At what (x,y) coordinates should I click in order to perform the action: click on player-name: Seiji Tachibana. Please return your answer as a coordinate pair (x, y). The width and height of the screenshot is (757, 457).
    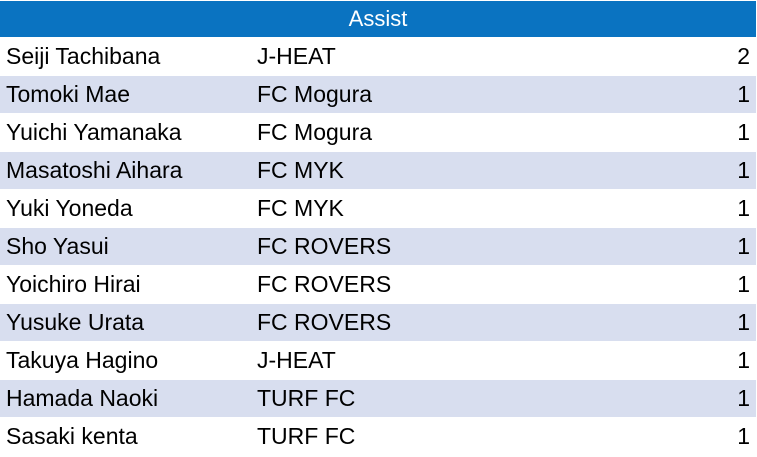
    Looking at the image, I should click on (83, 56).